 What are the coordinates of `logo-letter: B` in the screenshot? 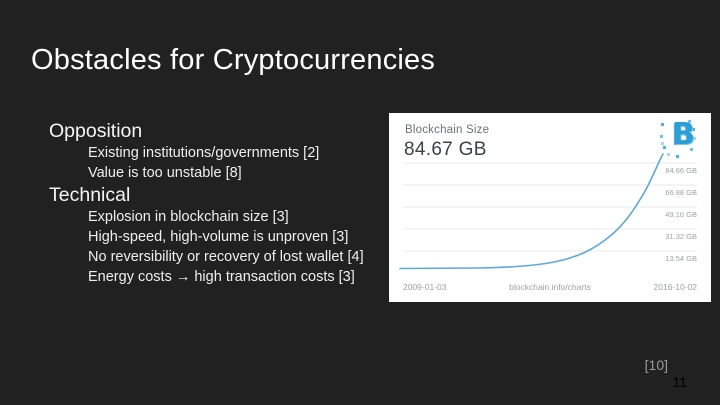 It's located at (683, 134).